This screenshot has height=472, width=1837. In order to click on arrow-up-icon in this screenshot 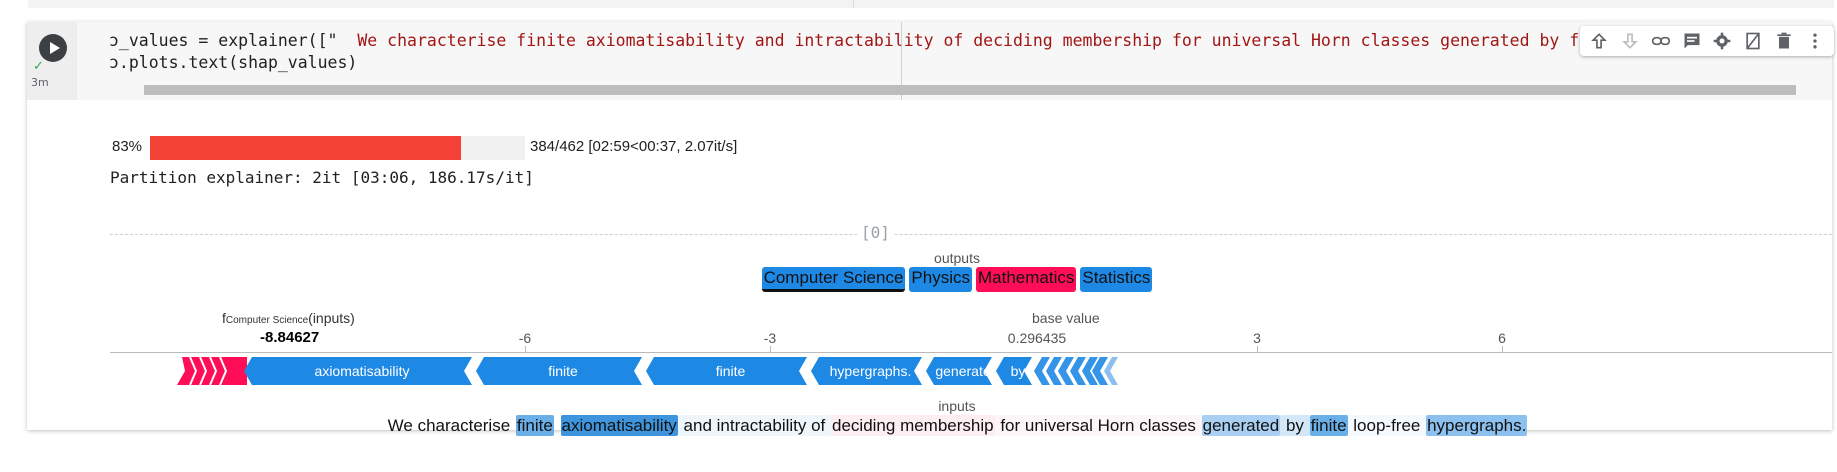, I will do `click(1599, 41)`.